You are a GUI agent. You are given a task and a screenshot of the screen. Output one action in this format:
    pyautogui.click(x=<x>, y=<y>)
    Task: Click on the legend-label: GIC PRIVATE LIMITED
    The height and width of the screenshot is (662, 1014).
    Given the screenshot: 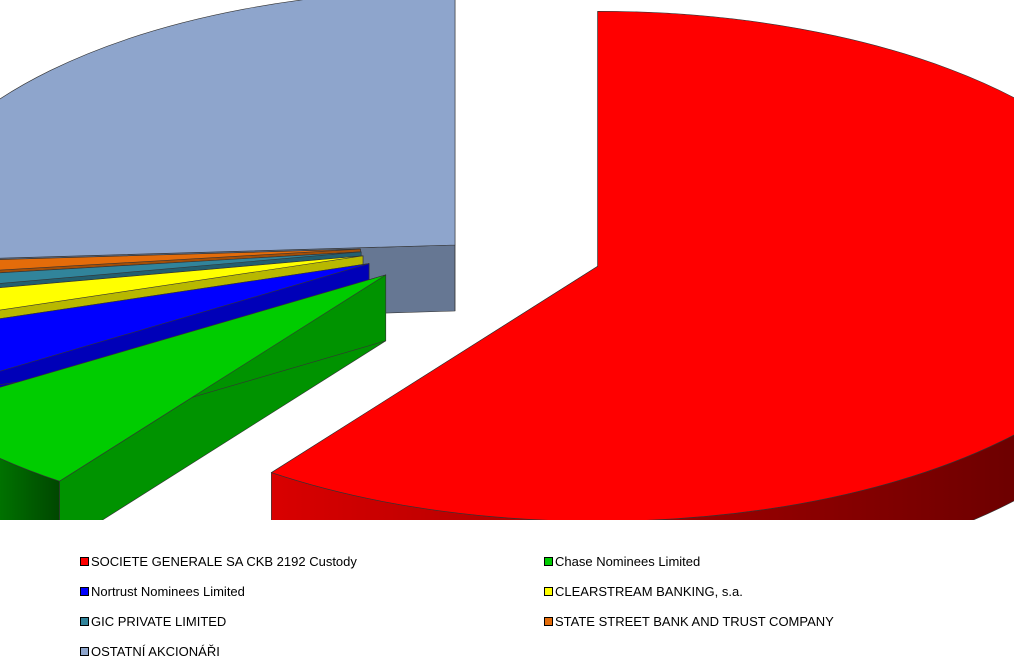 What is the action you would take?
    pyautogui.click(x=159, y=621)
    